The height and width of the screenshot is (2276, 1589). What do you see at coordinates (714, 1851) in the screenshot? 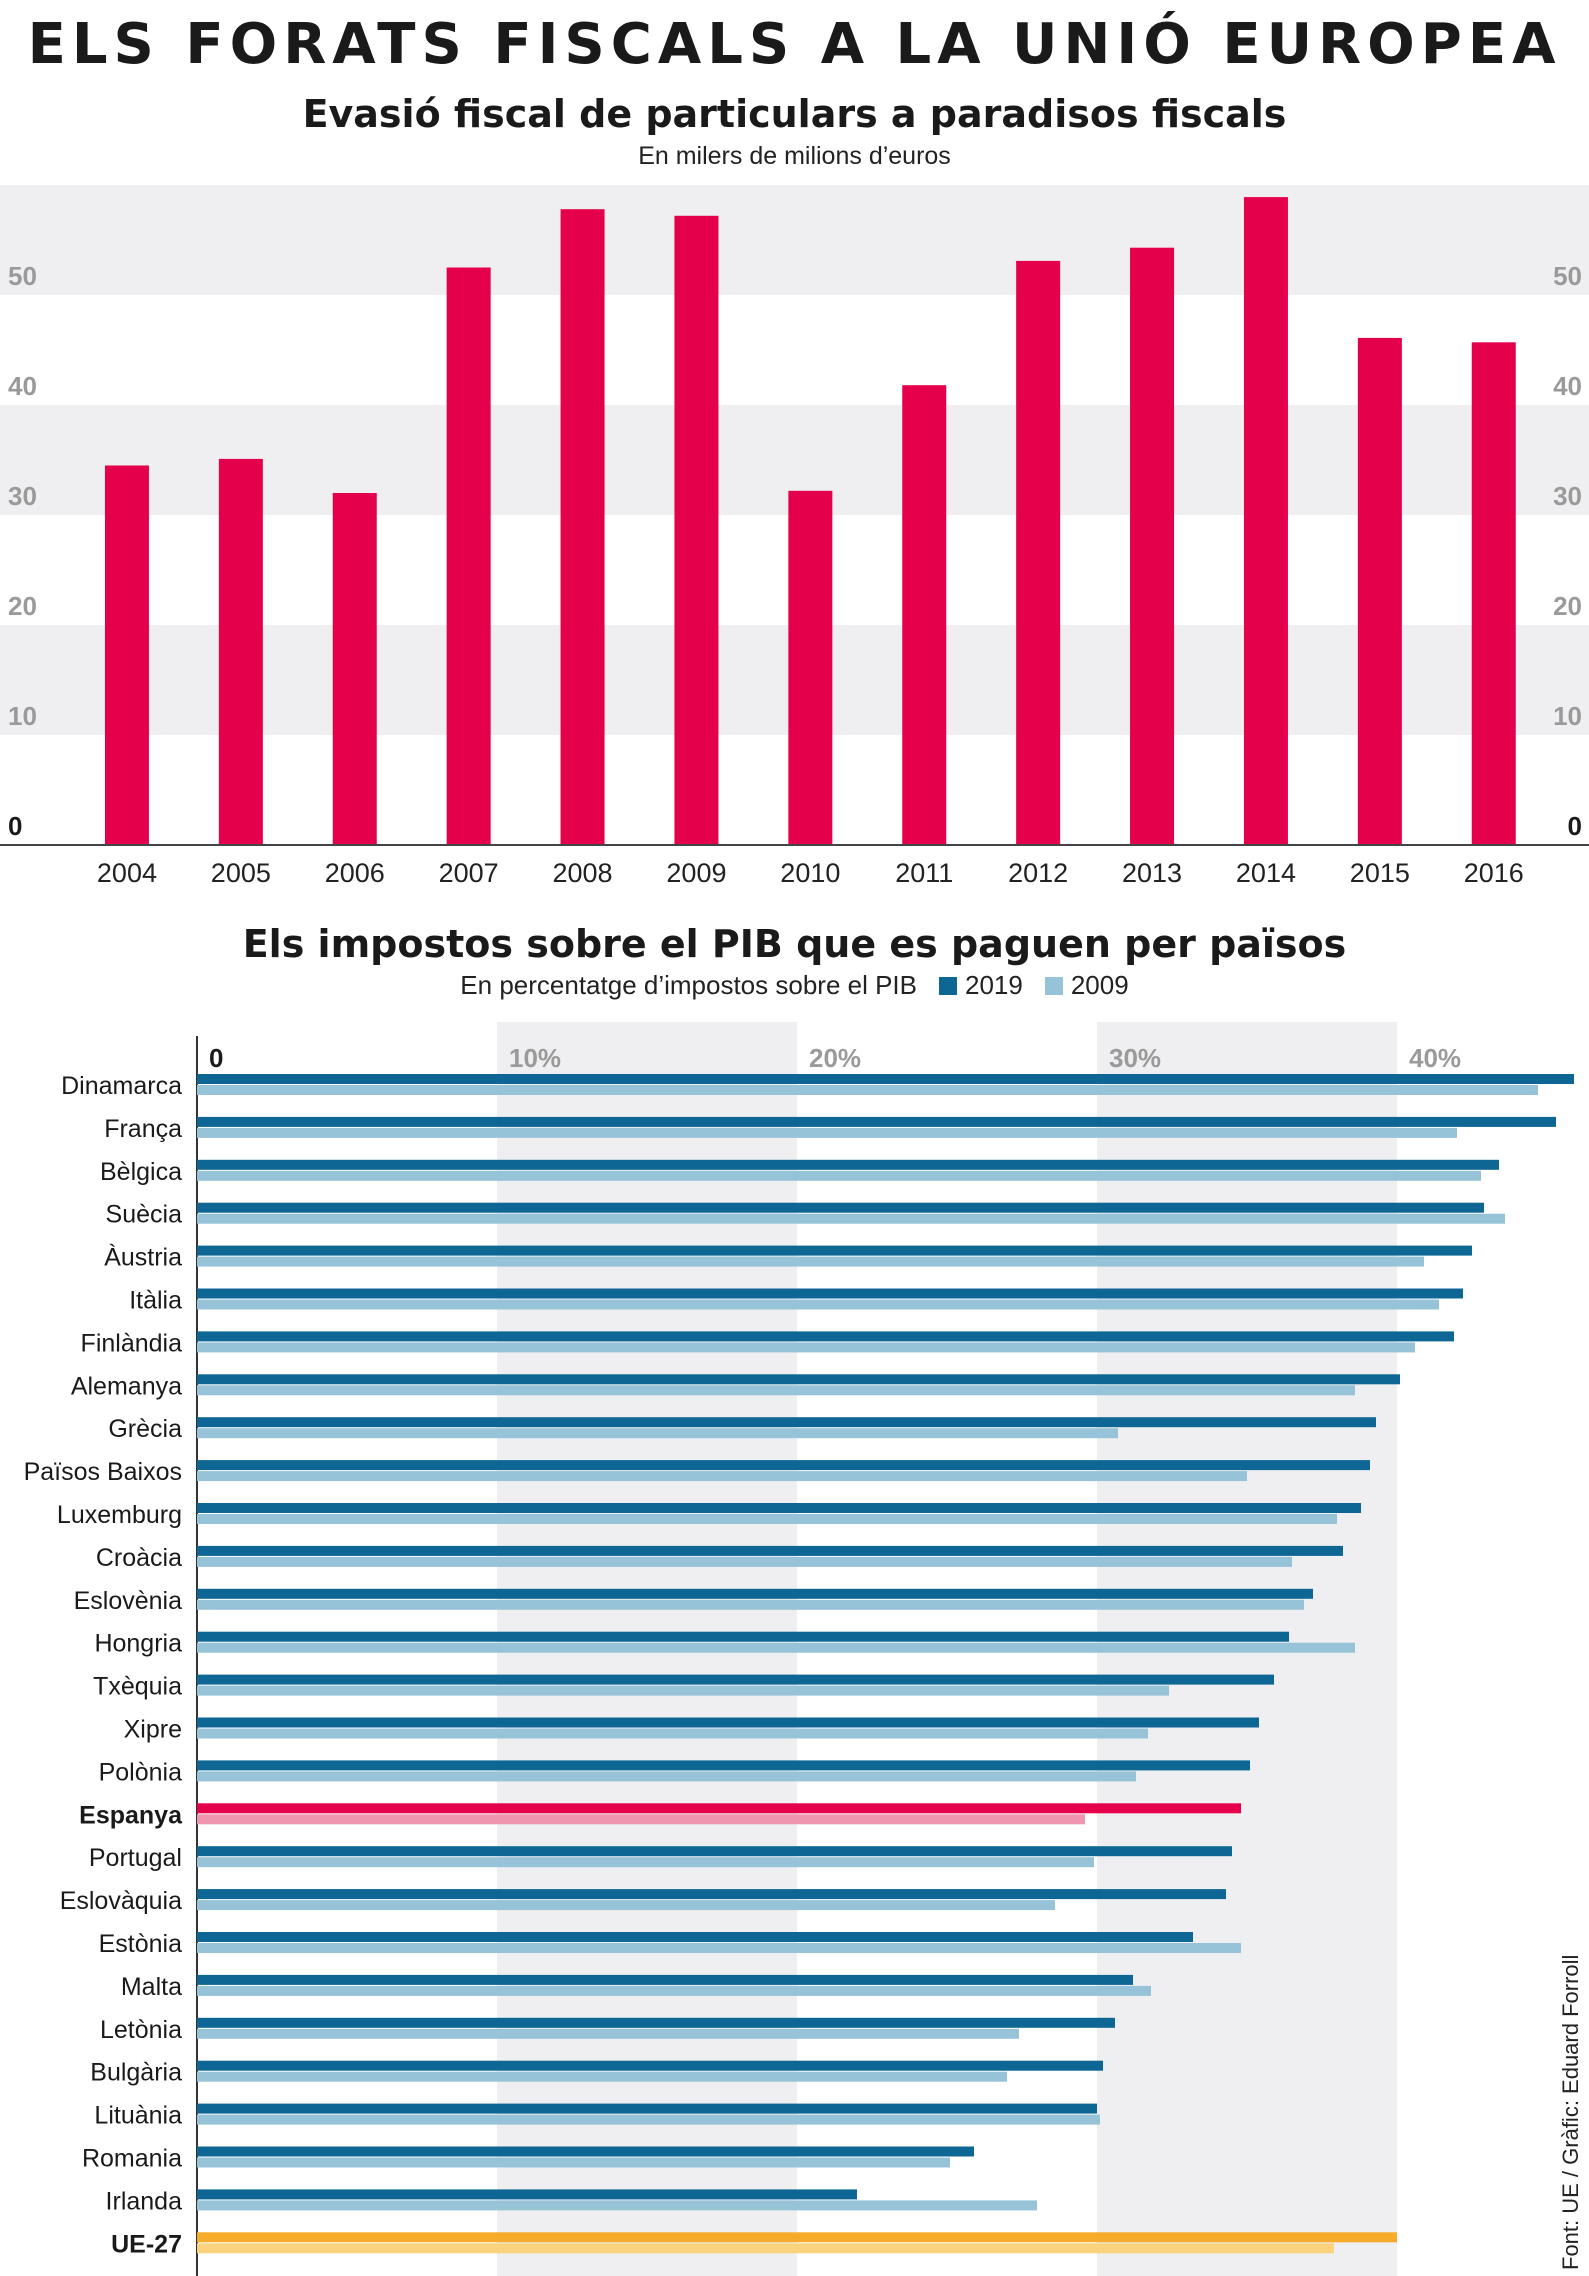
I see `bar-2019-Portugal` at bounding box center [714, 1851].